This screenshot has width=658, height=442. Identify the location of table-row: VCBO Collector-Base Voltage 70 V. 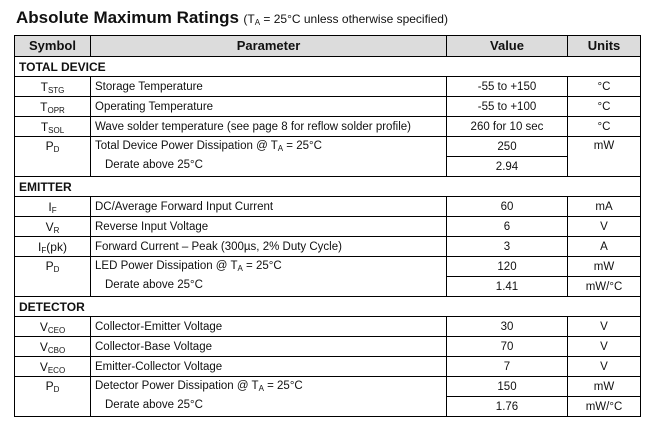
(327, 346).